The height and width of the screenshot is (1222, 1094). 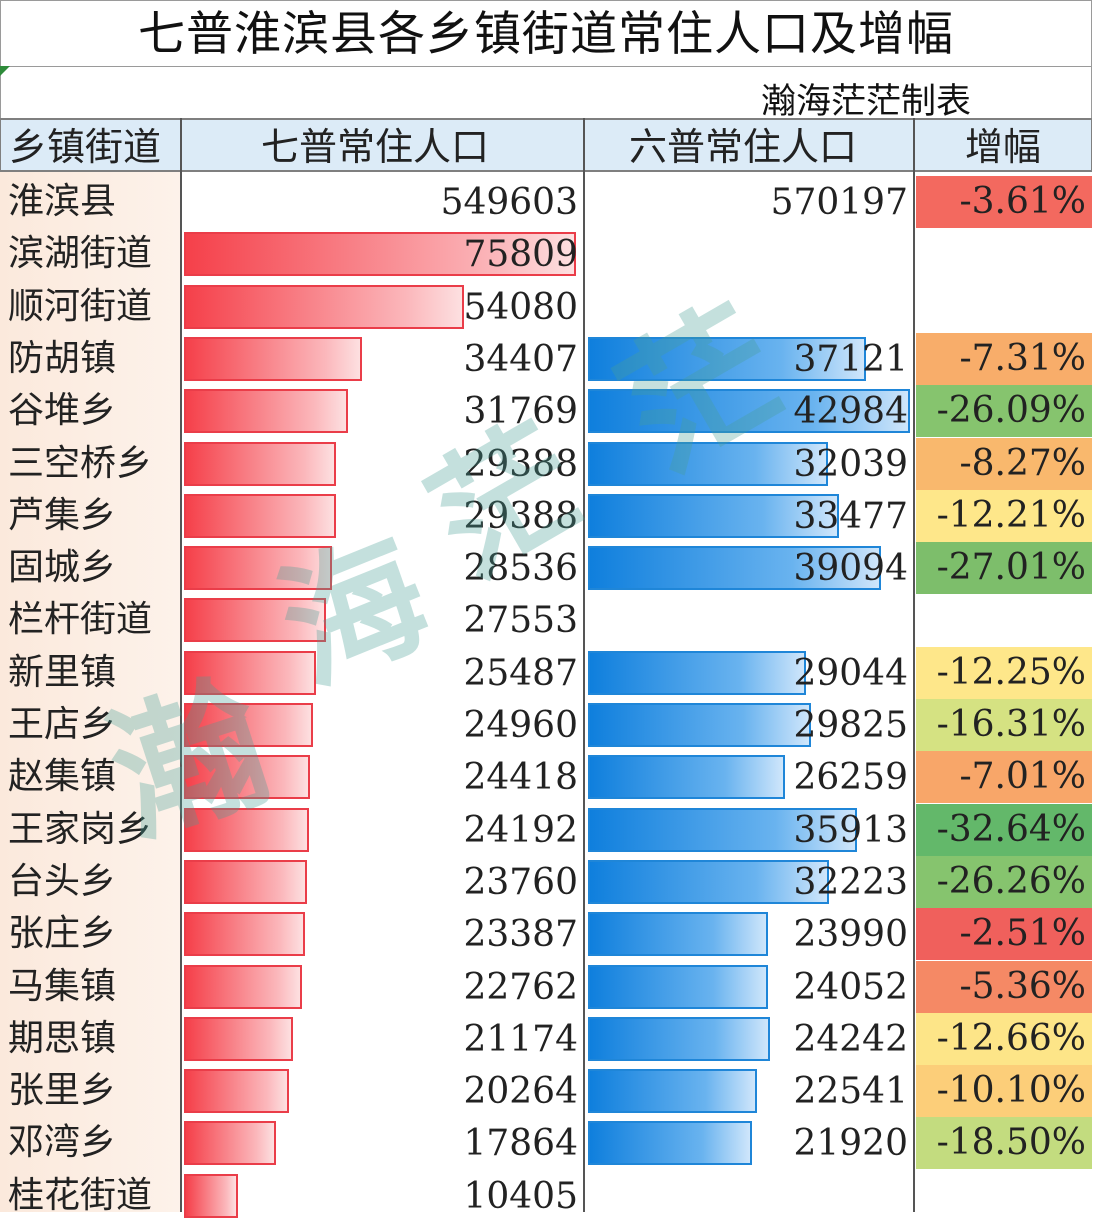 What do you see at coordinates (520, 255) in the screenshot?
I see `pop7-value: 75809` at bounding box center [520, 255].